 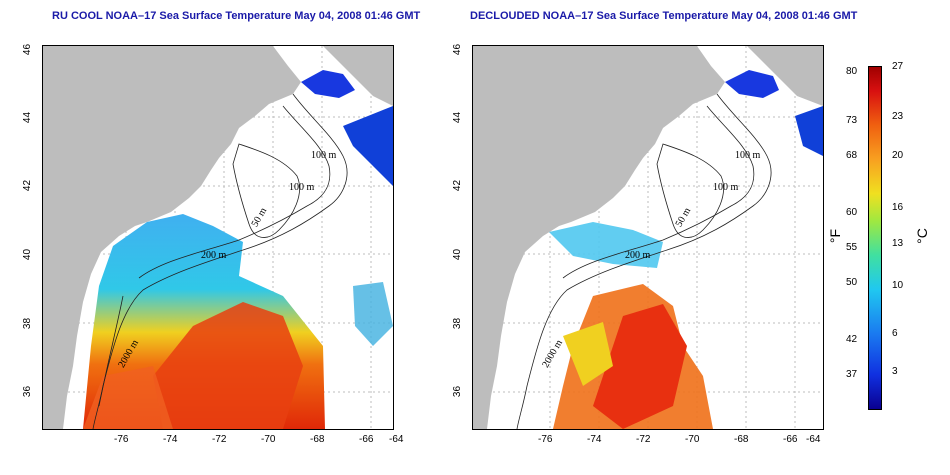 I want to click on right-x-tick: -64, so click(x=813, y=439).